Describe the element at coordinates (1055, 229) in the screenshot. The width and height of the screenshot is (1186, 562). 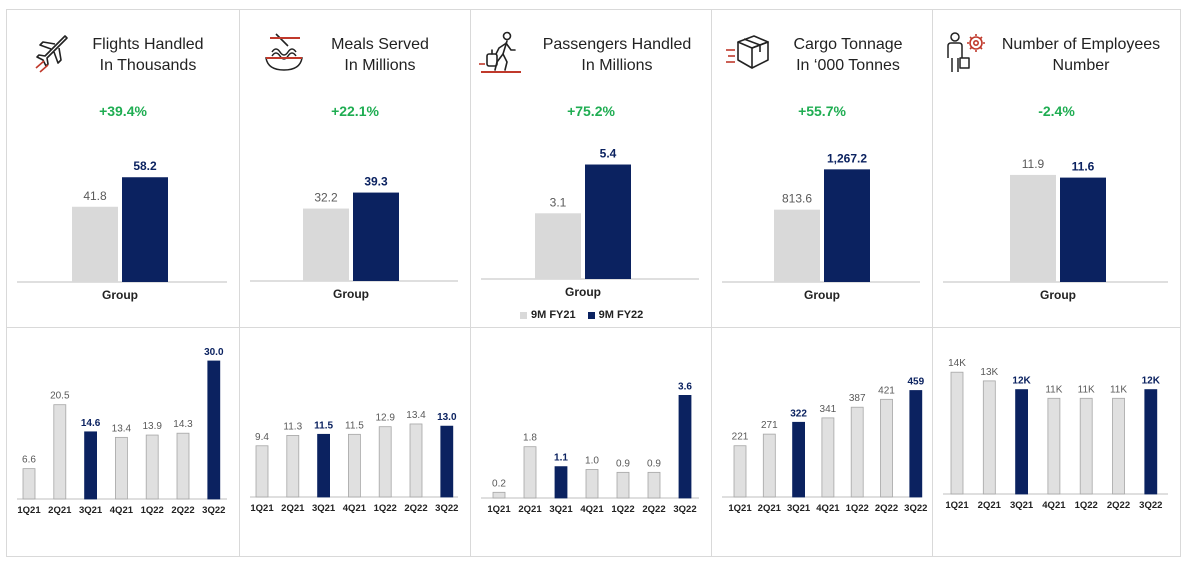
I see `kpi-bar-chart: 11.9 11.6 Group` at that location.